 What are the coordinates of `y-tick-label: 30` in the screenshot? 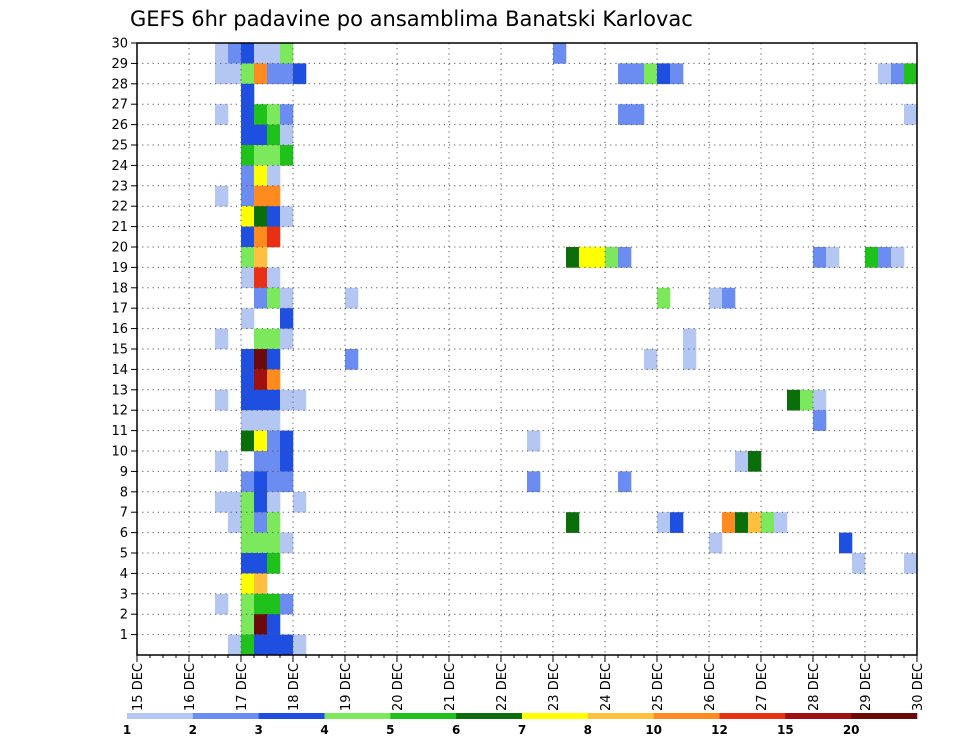 It's located at (119, 44).